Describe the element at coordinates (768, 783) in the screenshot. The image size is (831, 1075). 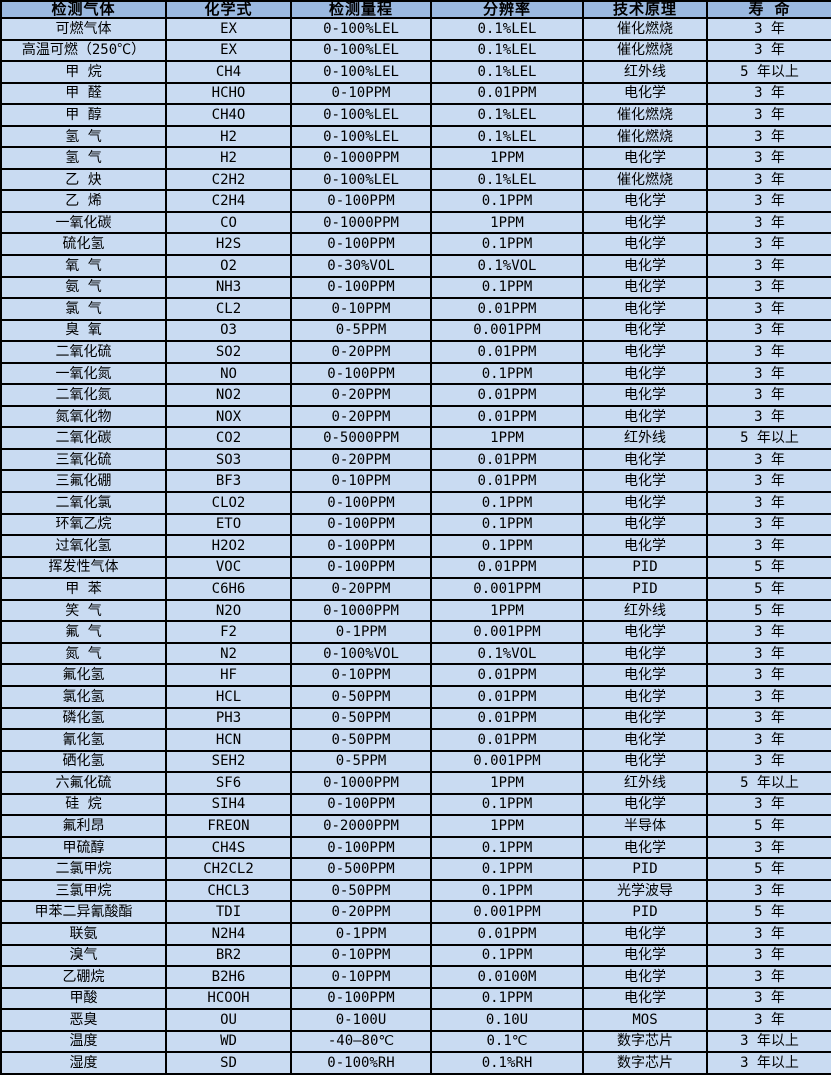
I see `cell-lifespan: 5 年以上` at that location.